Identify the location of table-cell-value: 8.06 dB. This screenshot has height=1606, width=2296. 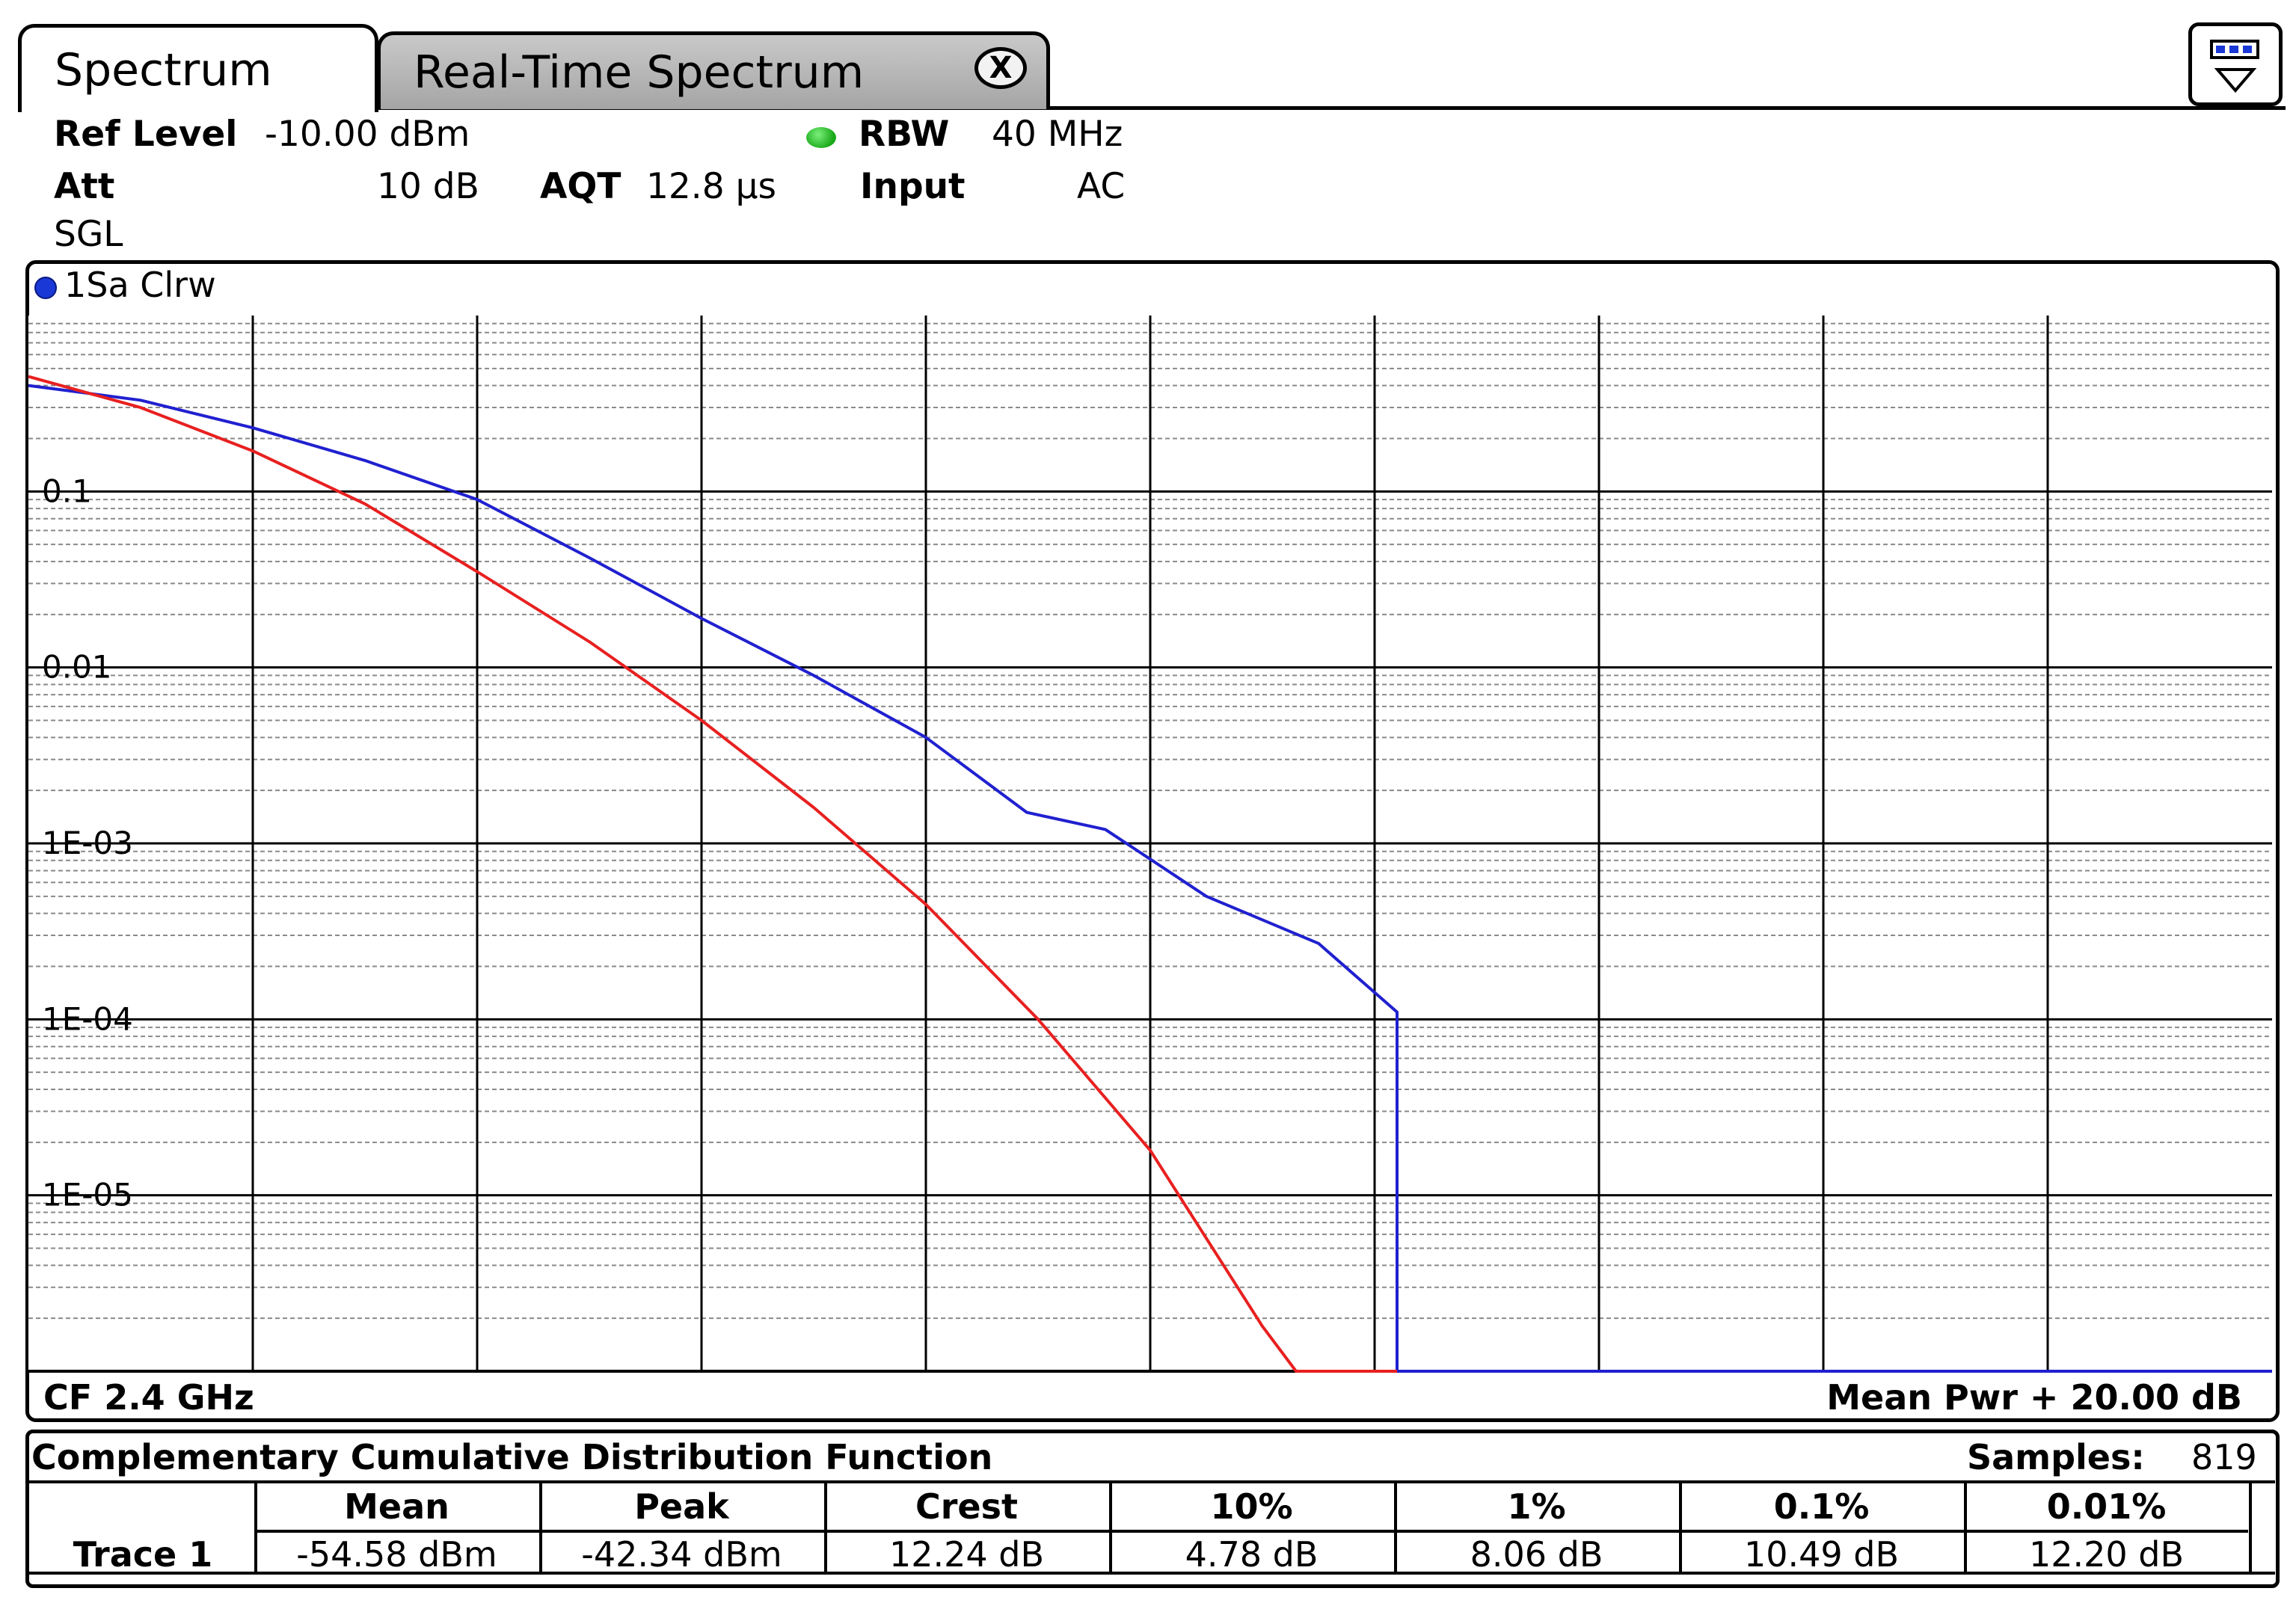
(1537, 1554).